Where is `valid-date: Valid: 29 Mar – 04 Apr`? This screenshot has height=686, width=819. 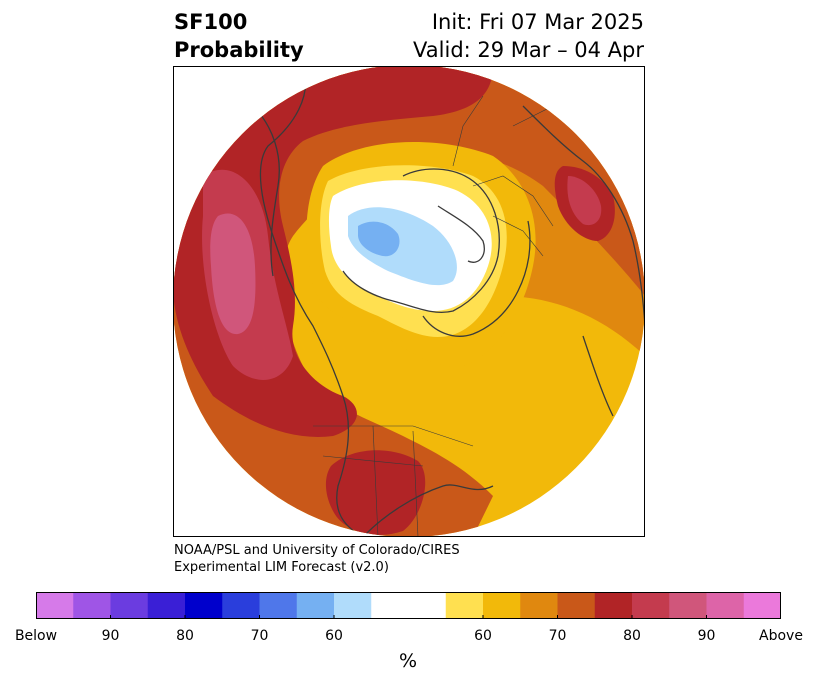
valid-date: Valid: 29 Mar – 04 Apr is located at coordinates (528, 50).